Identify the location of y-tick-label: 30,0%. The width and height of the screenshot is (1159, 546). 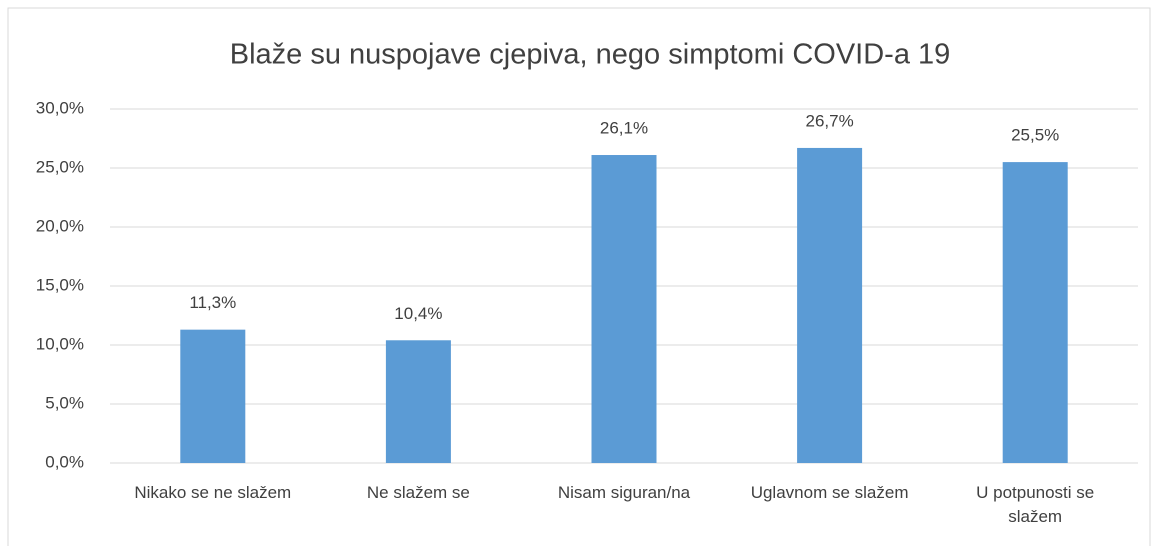
(60, 107).